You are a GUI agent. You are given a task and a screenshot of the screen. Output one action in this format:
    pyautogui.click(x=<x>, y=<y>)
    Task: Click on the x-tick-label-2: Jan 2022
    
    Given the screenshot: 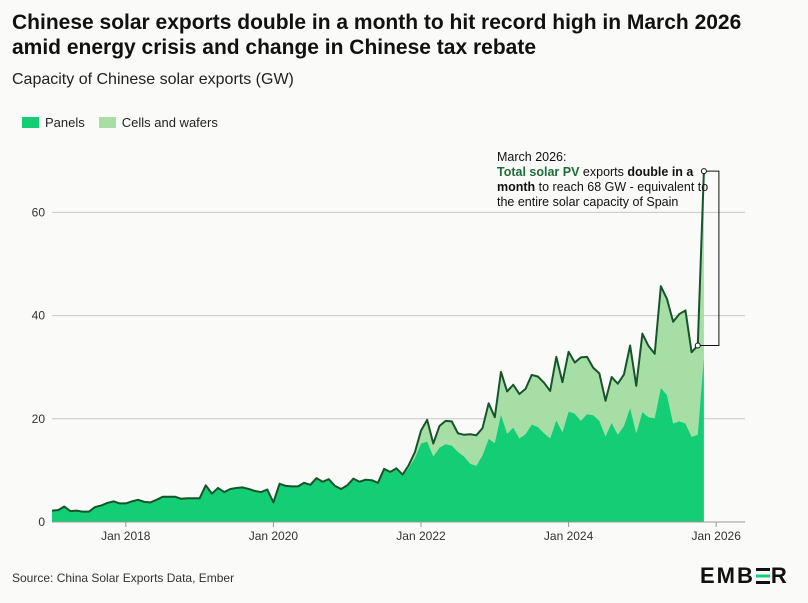 What is the action you would take?
    pyautogui.click(x=421, y=536)
    